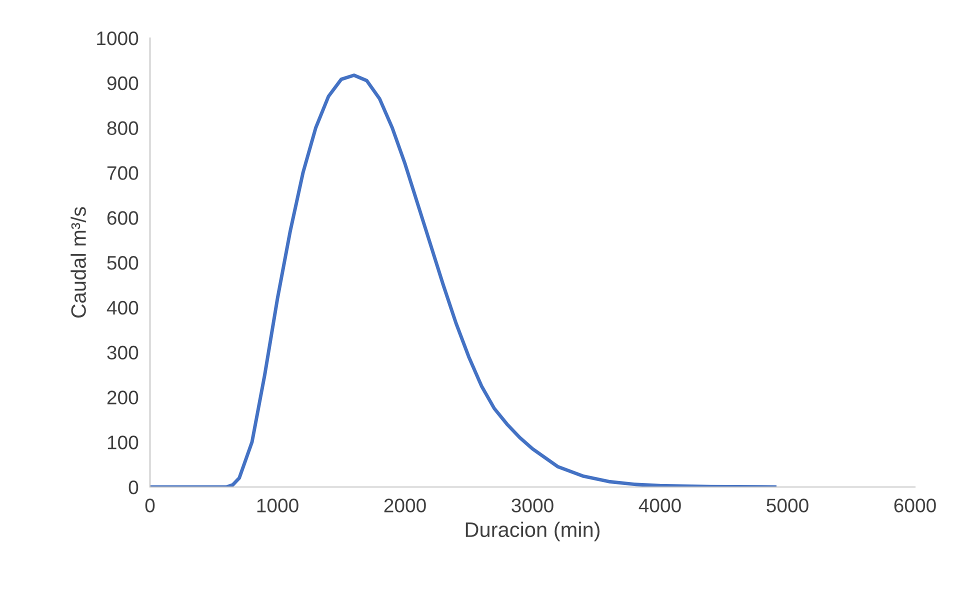  Describe the element at coordinates (122, 128) in the screenshot. I see `y-tick-label: 800` at that location.